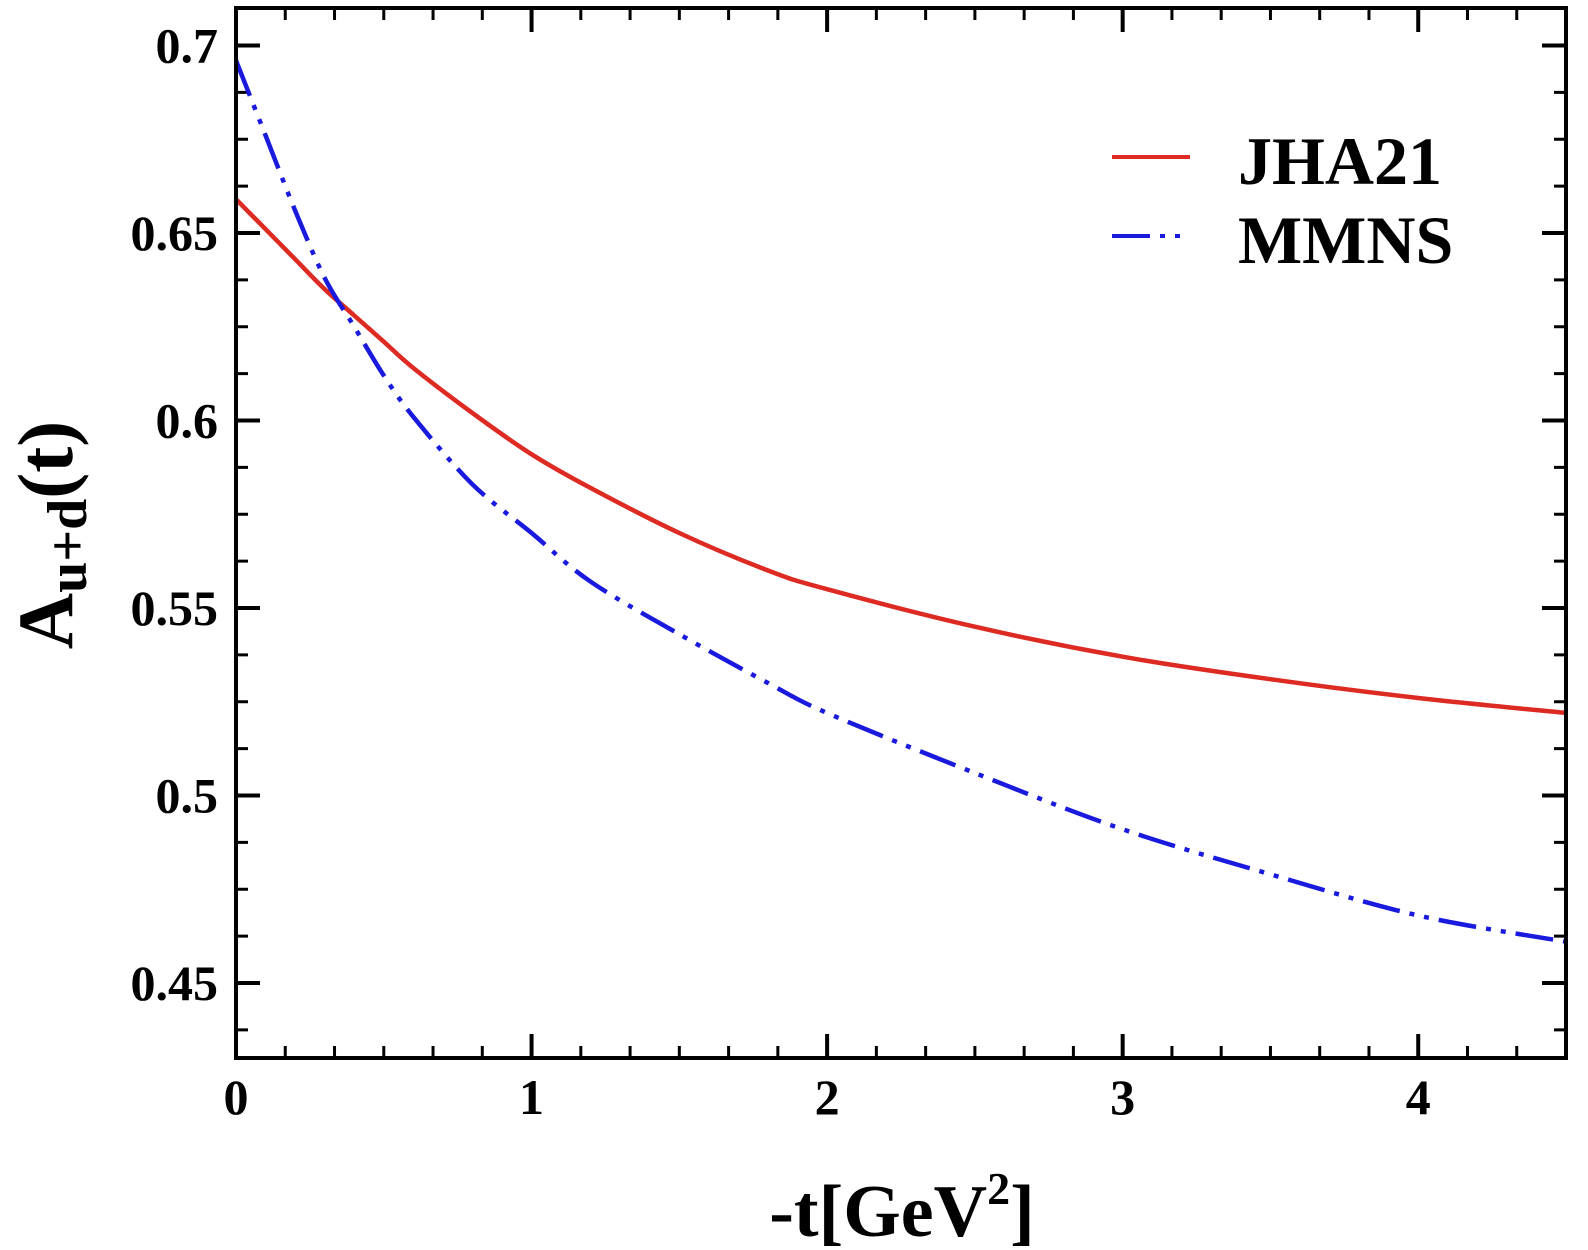 The width and height of the screenshot is (1588, 1250). I want to click on x-tick-labels: 0 1 2 3 4, so click(827, 1097).